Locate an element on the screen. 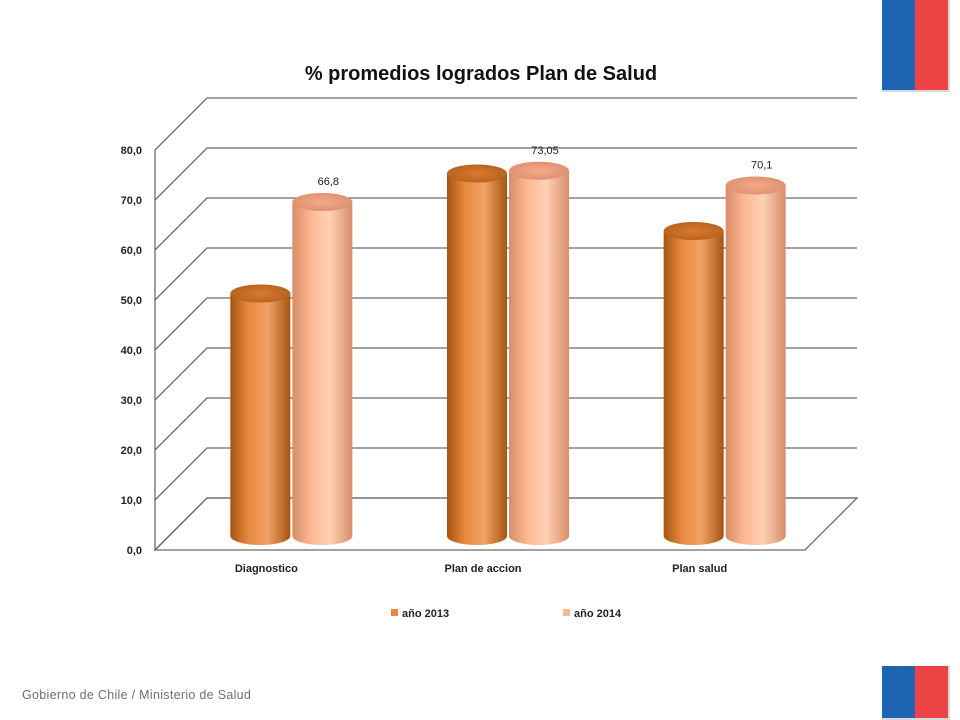 The height and width of the screenshot is (720, 960). y-tick-label: 40,0 is located at coordinates (131, 351).